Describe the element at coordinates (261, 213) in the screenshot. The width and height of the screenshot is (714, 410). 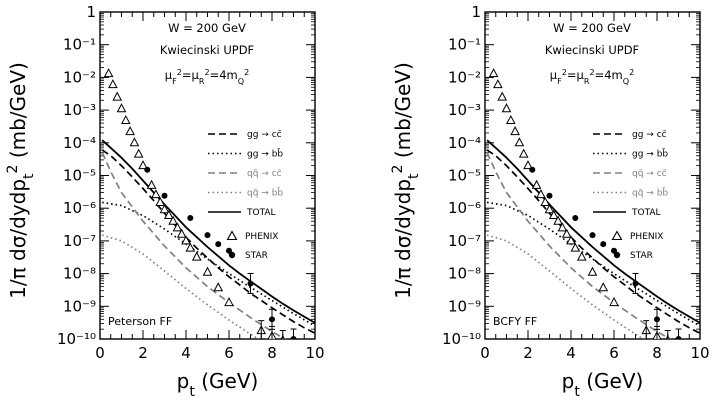
I see `legend-label: TOTAL` at that location.